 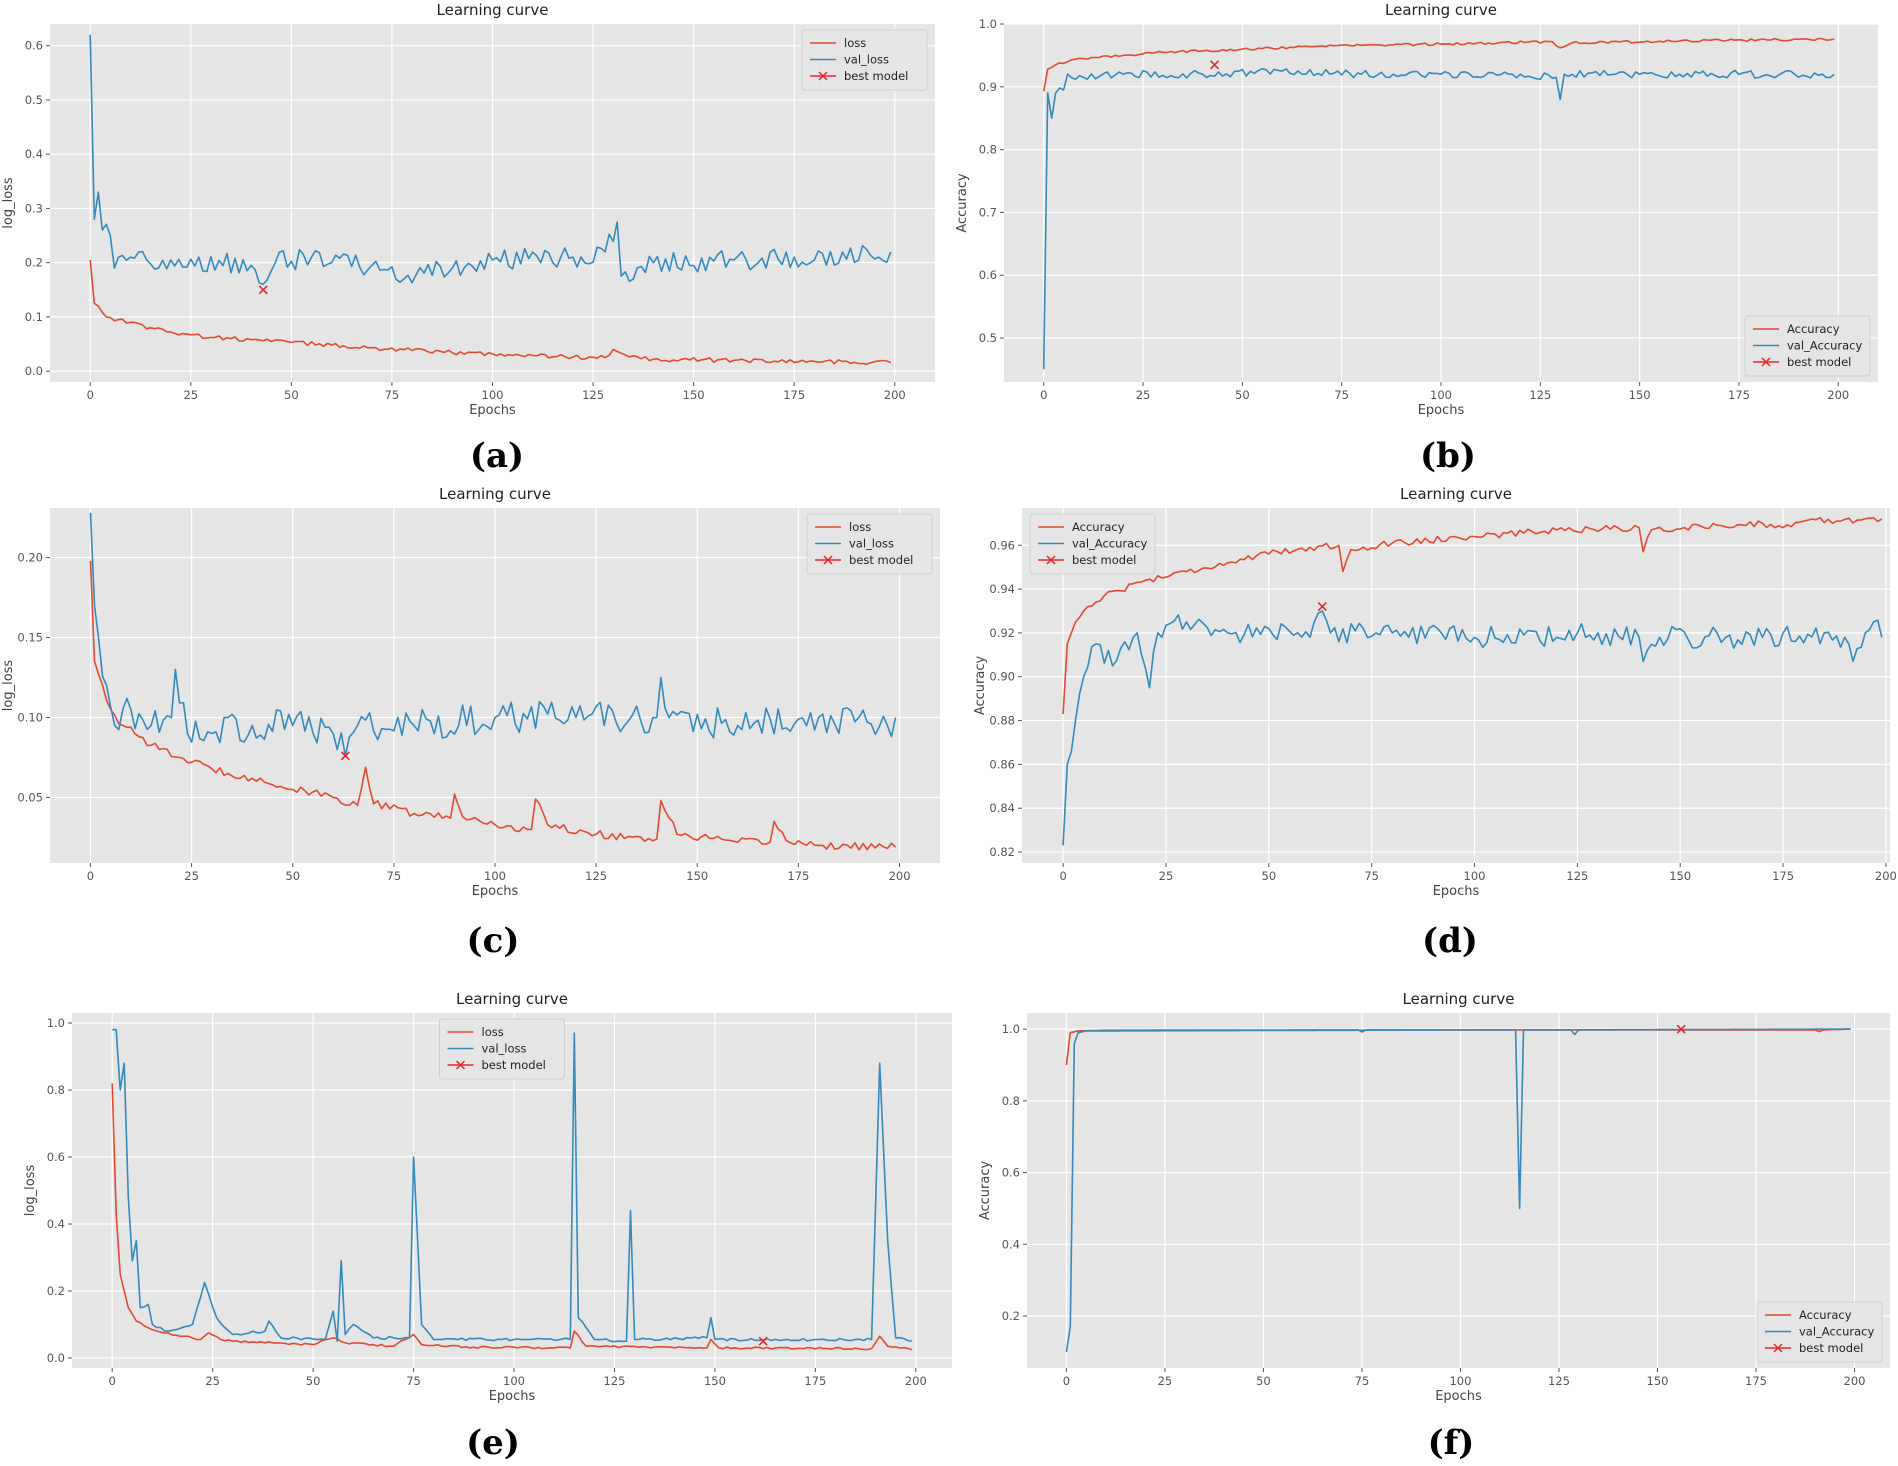 I want to click on y-tick-label: 0.9, so click(x=988, y=87).